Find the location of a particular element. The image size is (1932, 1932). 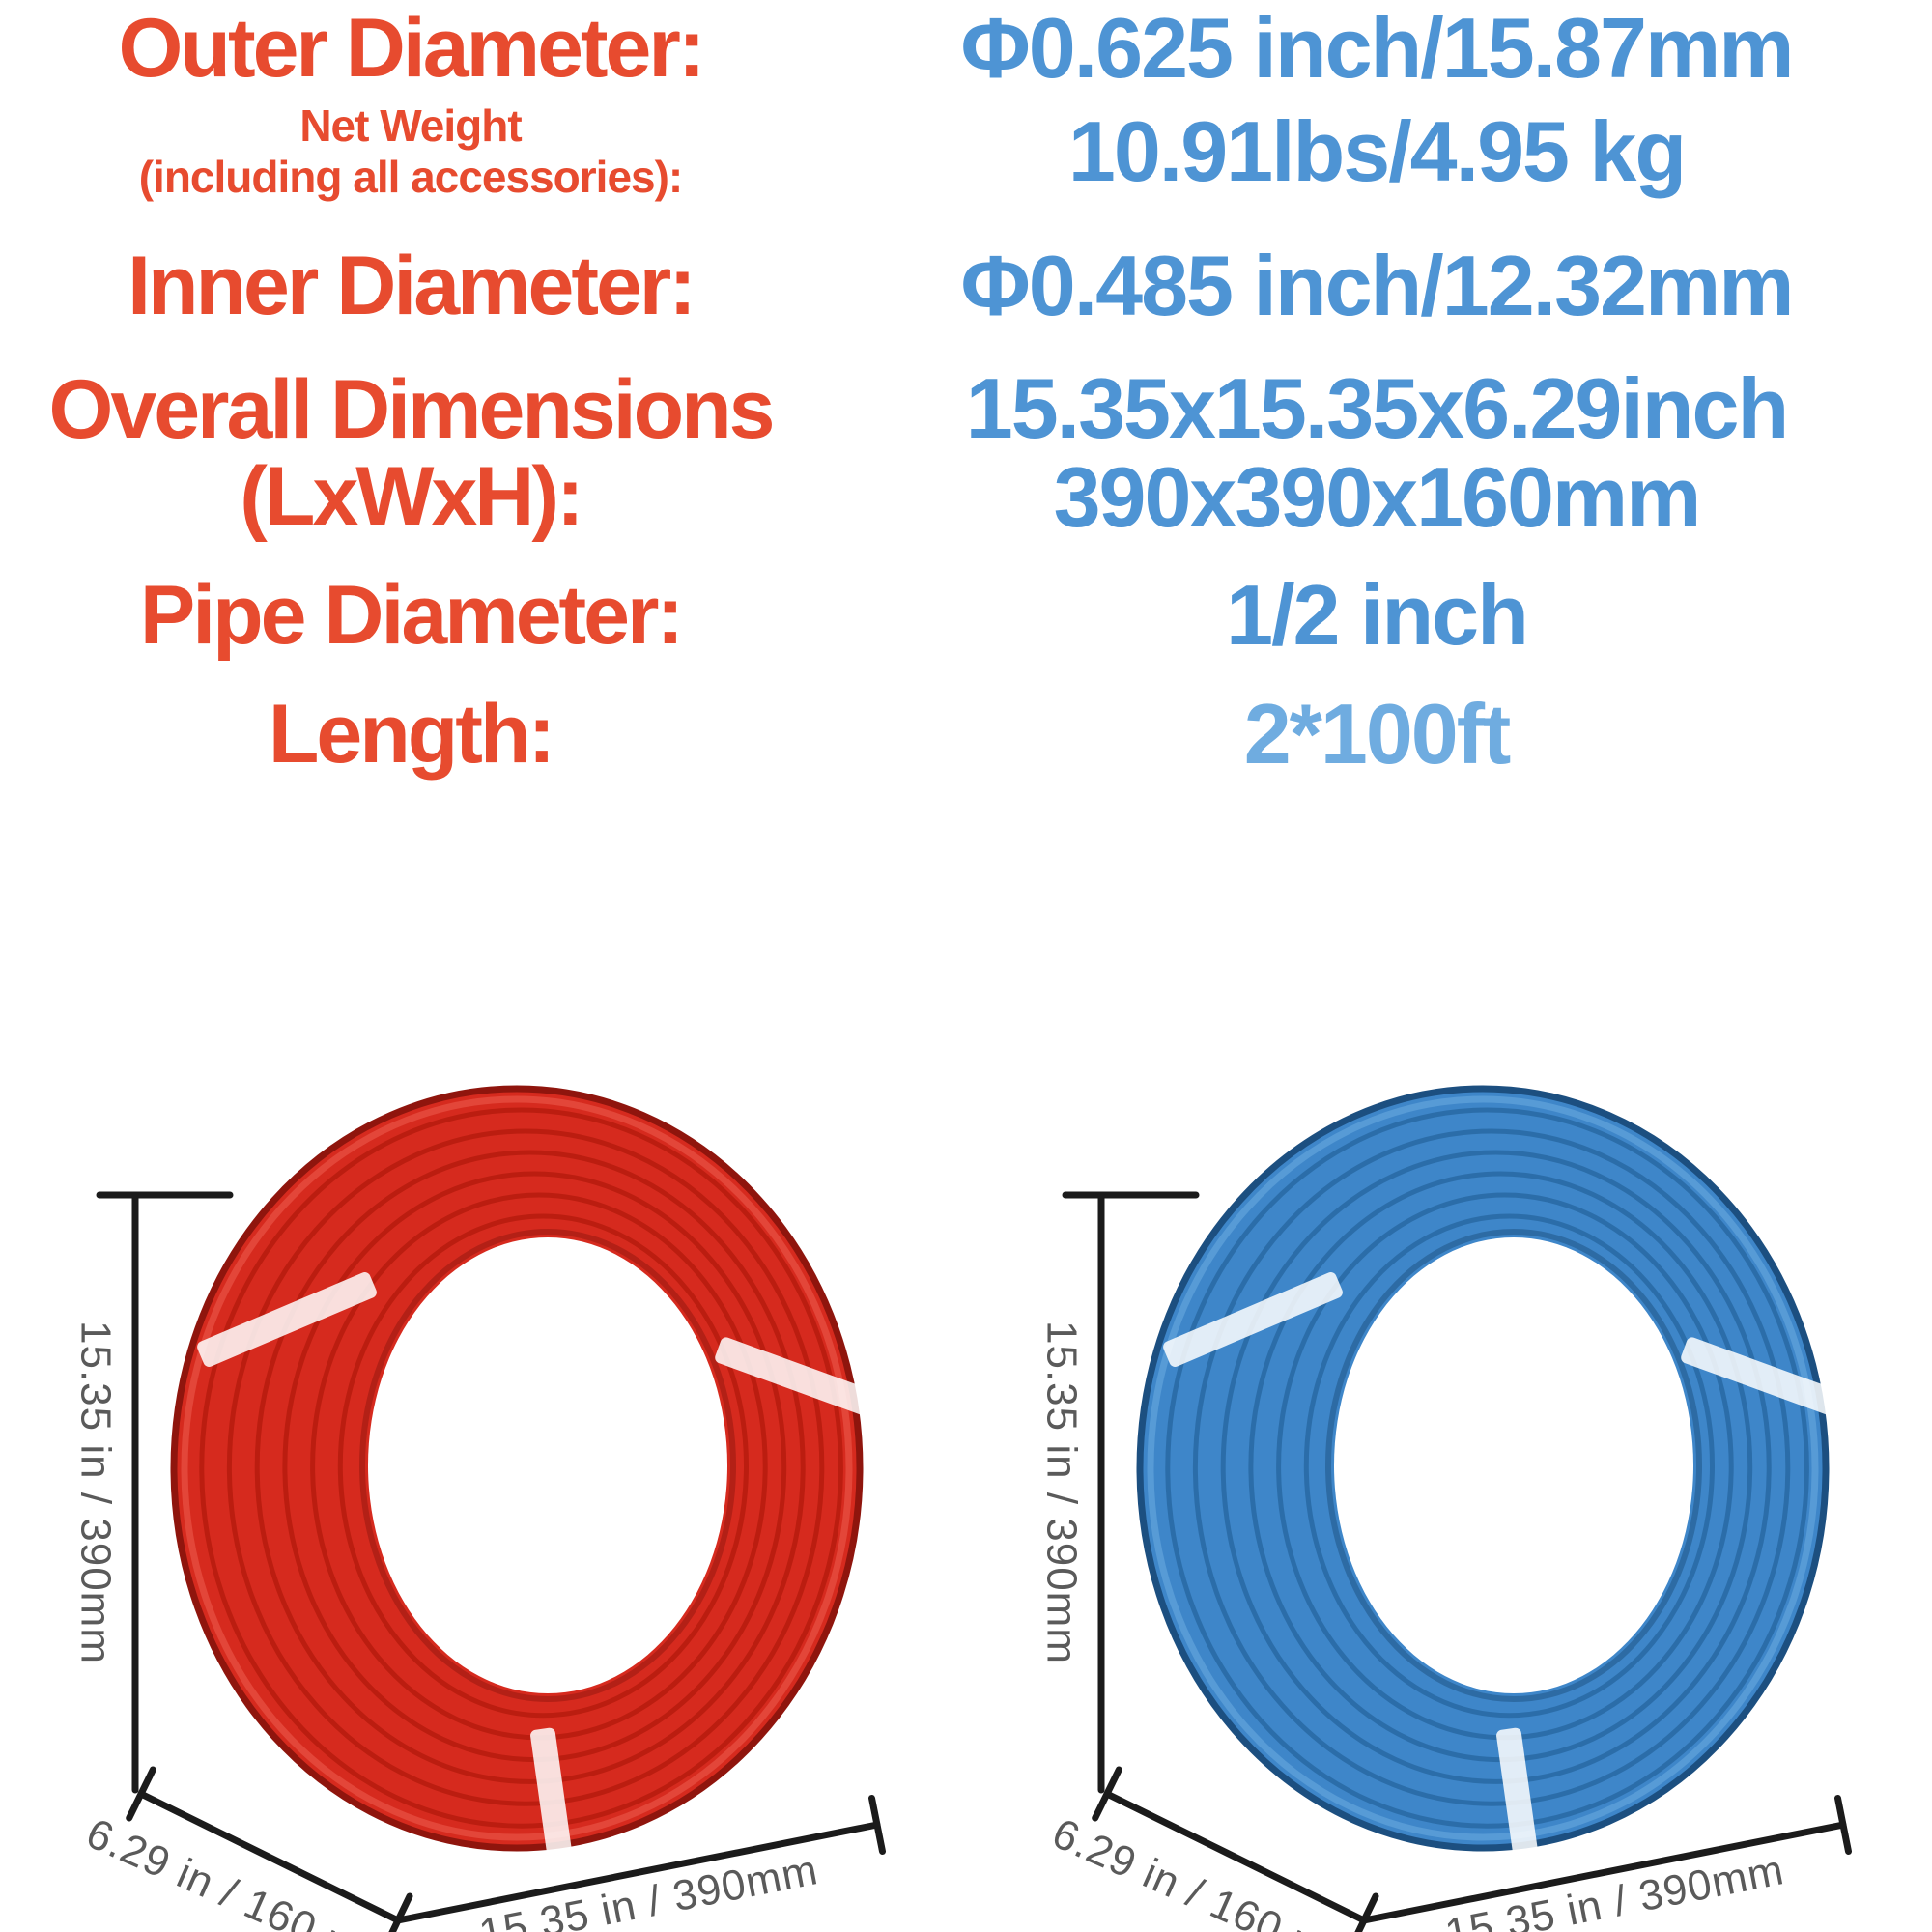

red-coil-height-dim-label: 15.35 in / 390mm is located at coordinates (95, 1492).